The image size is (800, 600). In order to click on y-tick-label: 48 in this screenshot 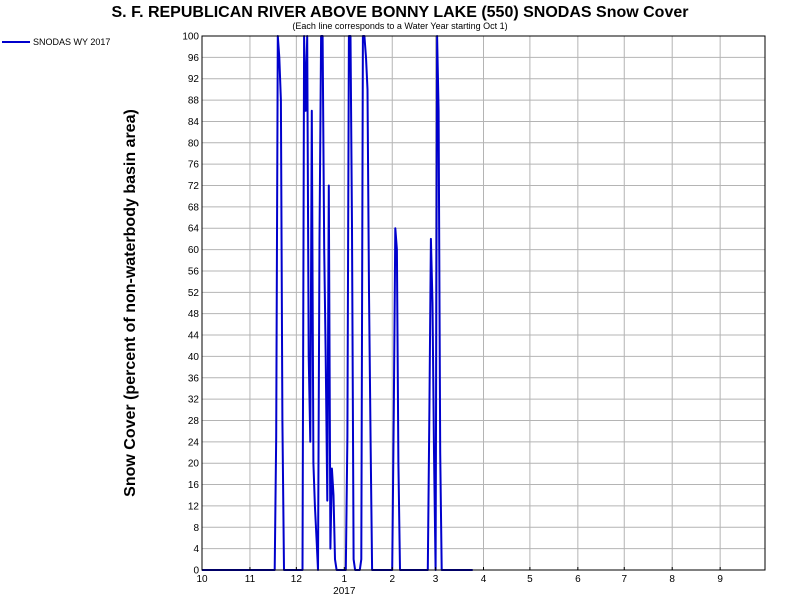, I will do `click(194, 314)`.